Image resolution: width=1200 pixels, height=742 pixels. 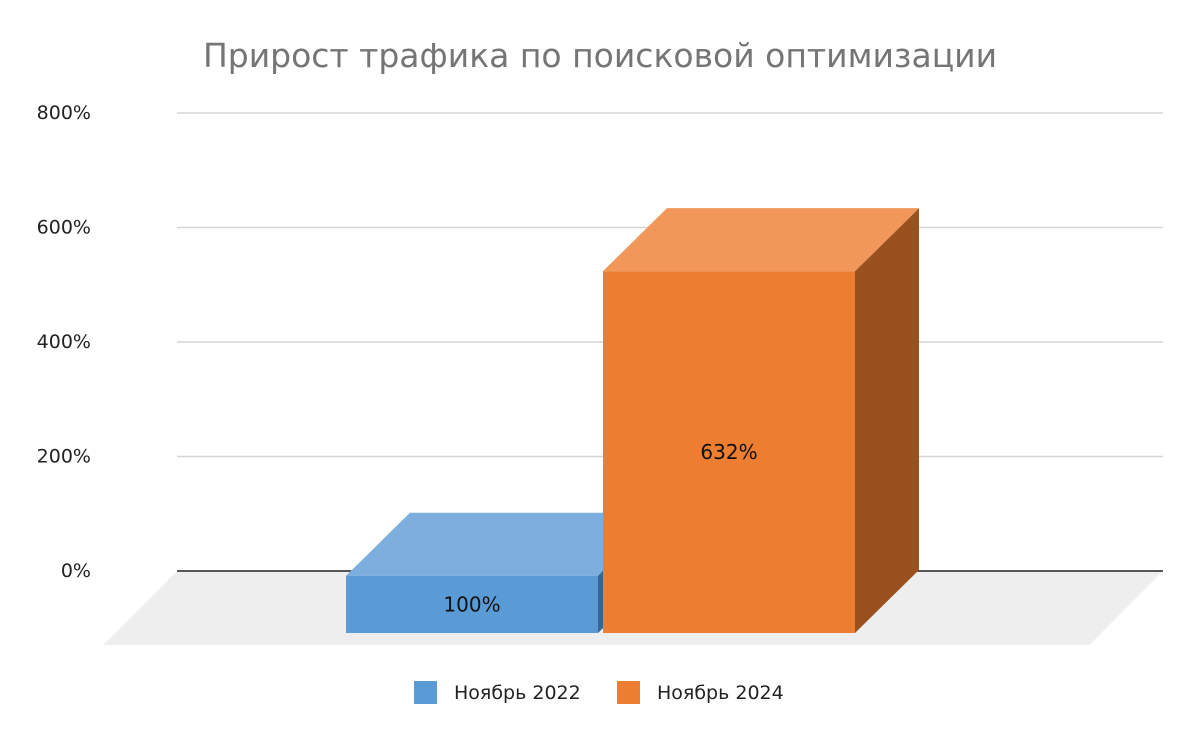 I want to click on data-label-layer: 100% 632%, so click(x=600, y=528).